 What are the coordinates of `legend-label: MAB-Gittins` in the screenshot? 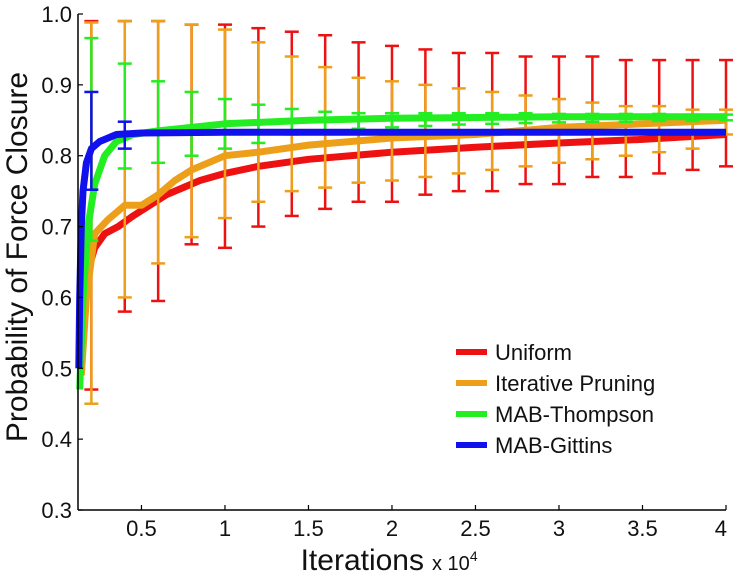 It's located at (553, 445).